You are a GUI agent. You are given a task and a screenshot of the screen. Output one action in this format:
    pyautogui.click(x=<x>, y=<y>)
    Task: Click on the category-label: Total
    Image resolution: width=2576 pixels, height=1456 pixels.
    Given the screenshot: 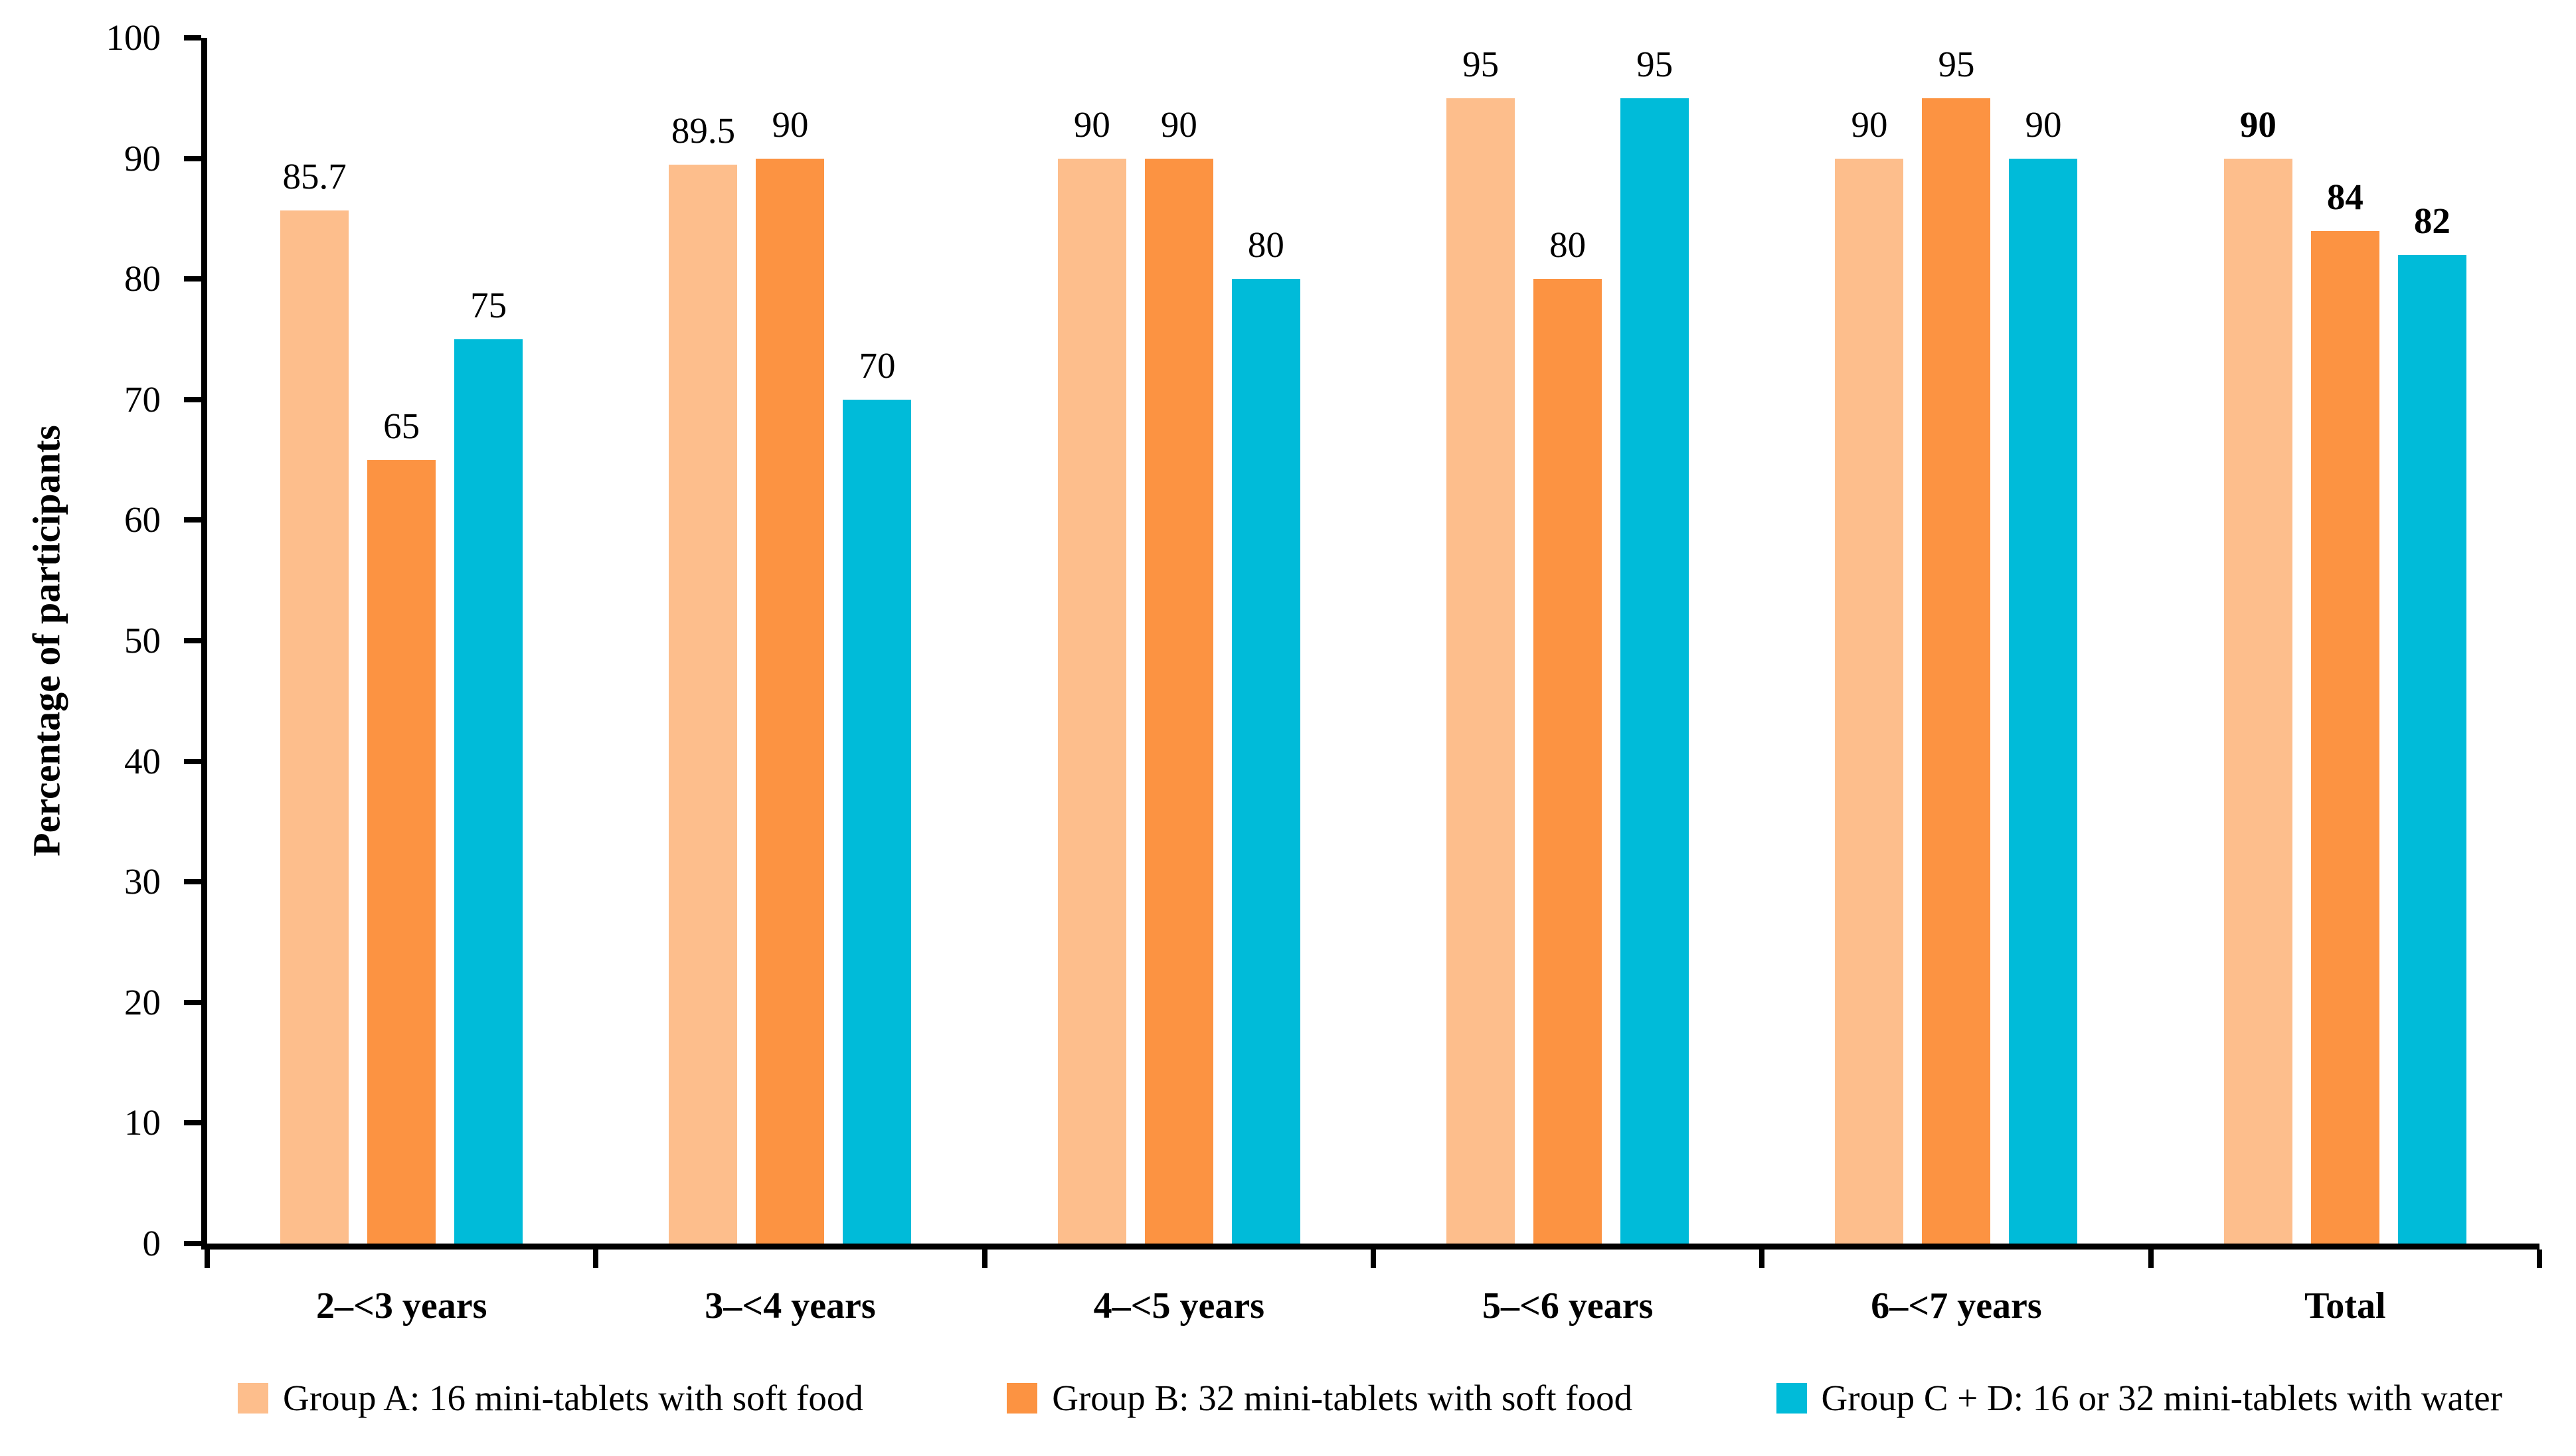 What is the action you would take?
    pyautogui.click(x=2345, y=1306)
    